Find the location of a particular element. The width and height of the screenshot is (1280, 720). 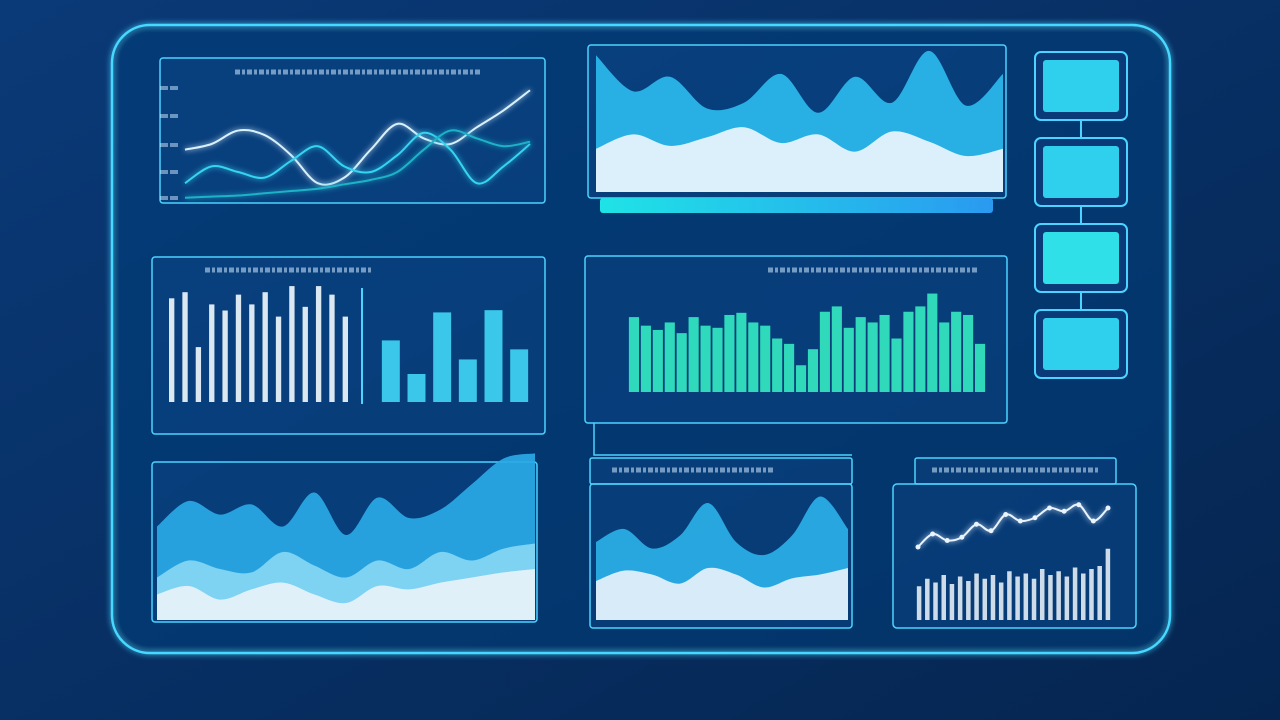

flow-column is located at coordinates (1081, 215).